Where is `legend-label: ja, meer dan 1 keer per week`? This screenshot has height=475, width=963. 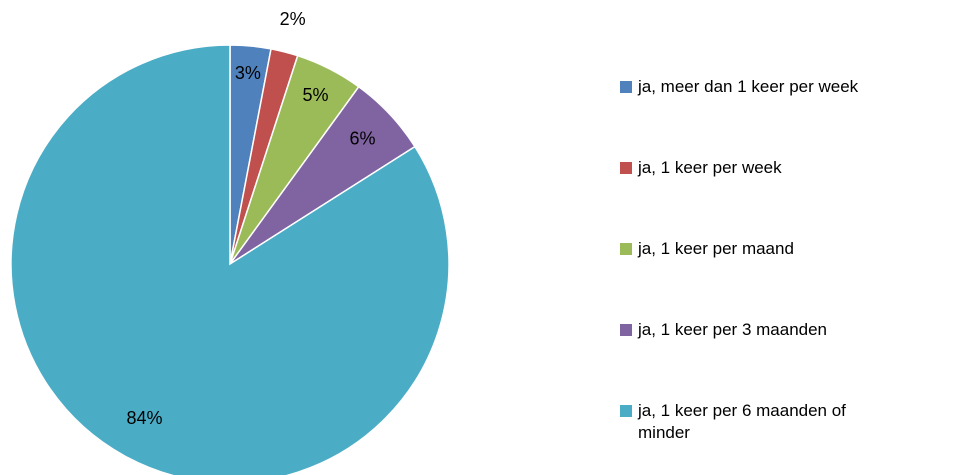
legend-label: ja, meer dan 1 keer per week is located at coordinates (748, 86).